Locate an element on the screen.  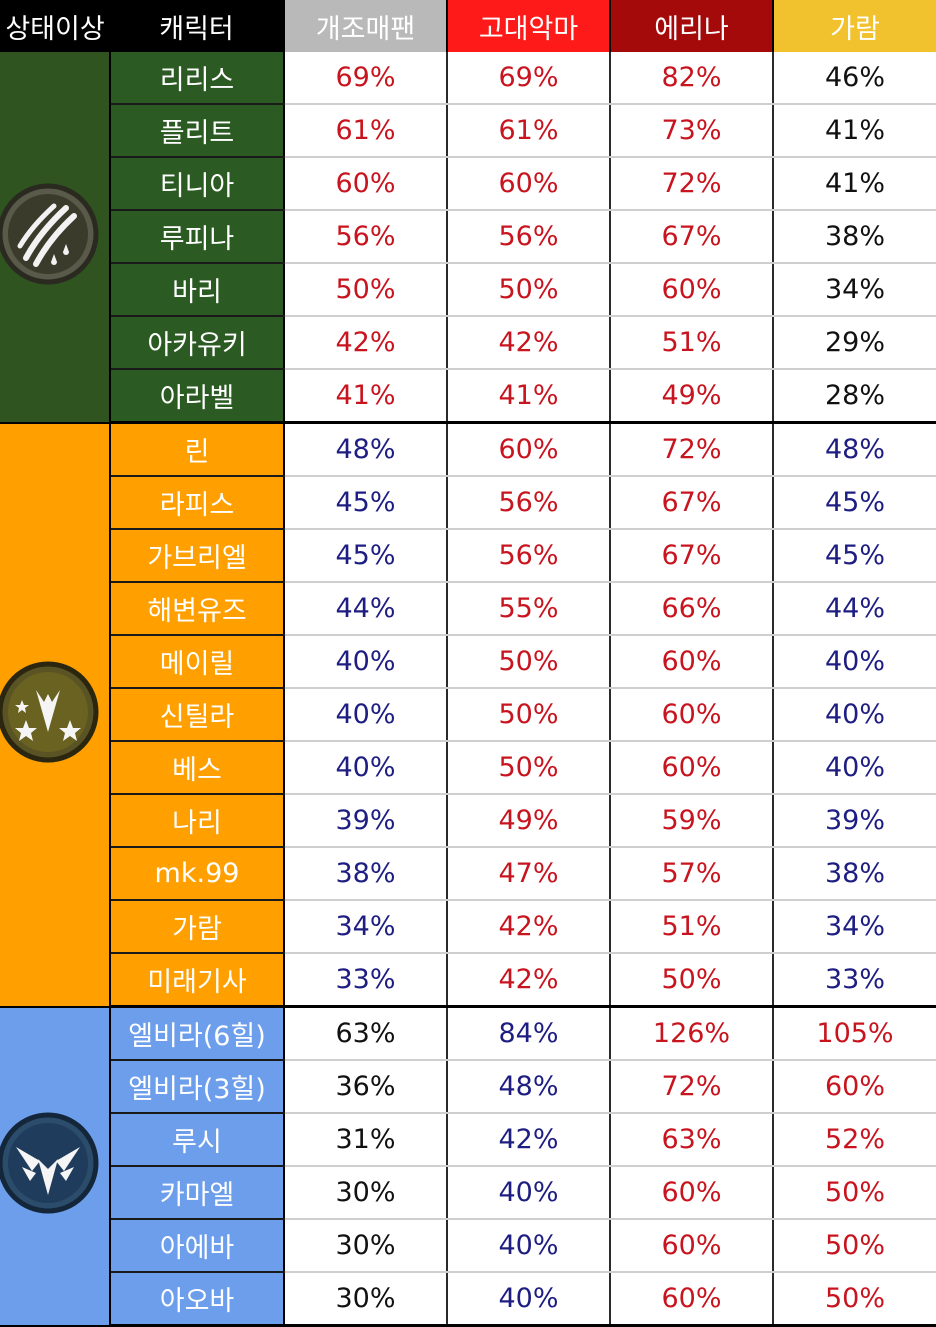
value-cell-col-1: 84% is located at coordinates (529, 1033).